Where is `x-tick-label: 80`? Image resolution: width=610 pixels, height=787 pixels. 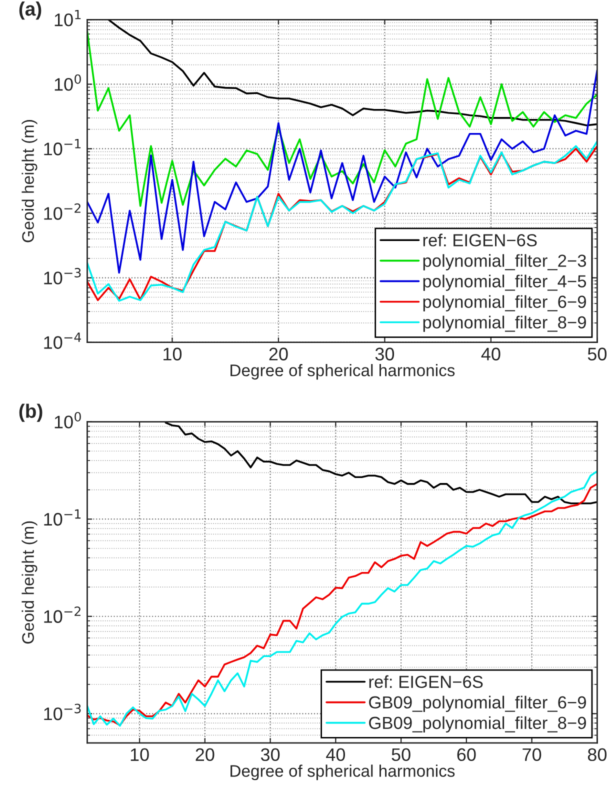
x-tick-label: 80 is located at coordinates (597, 755).